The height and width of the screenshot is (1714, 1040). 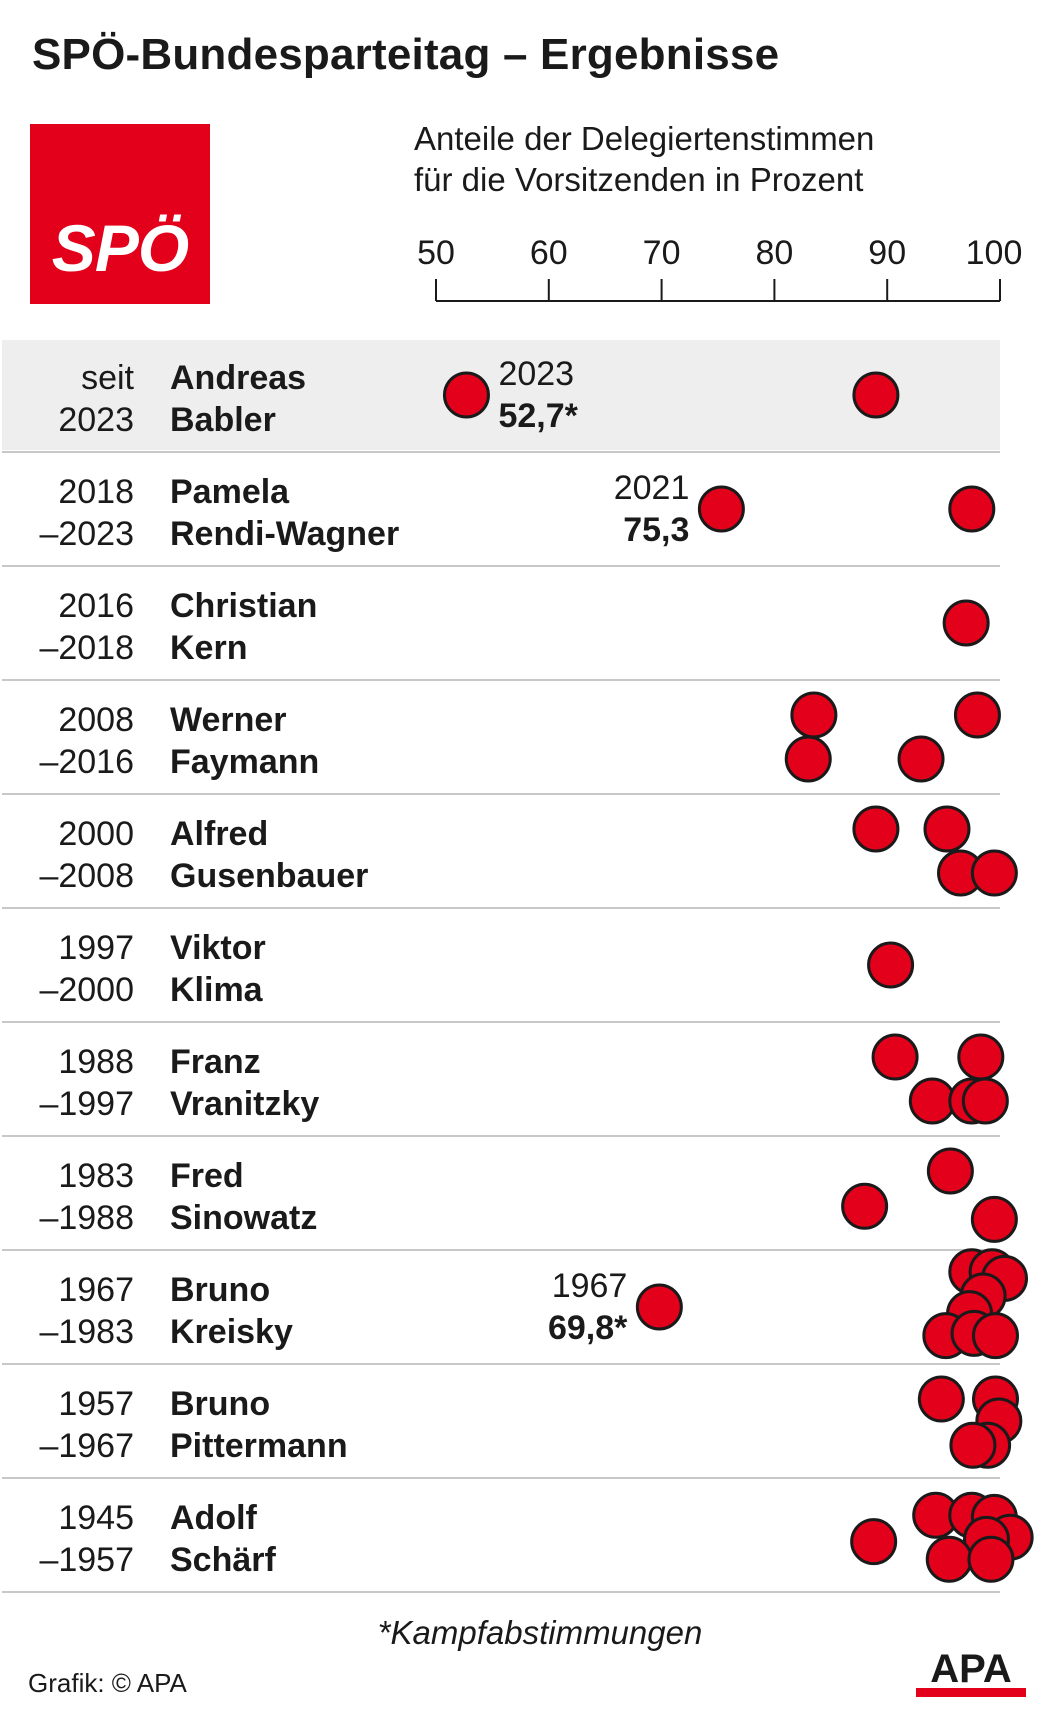 What do you see at coordinates (231, 1332) in the screenshot?
I see `leader-last-name: Kreisky` at bounding box center [231, 1332].